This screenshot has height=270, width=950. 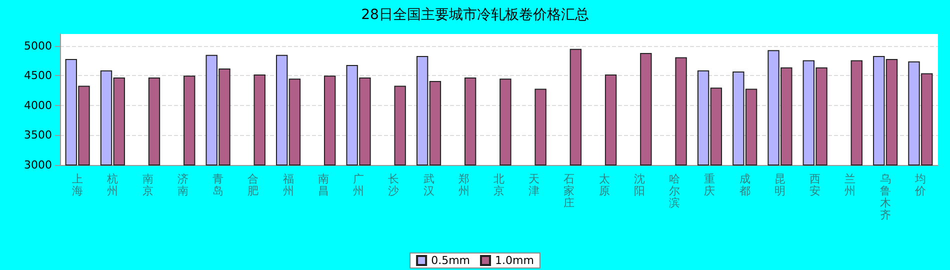 I want to click on x-tick-label: 武汉, so click(x=428, y=185).